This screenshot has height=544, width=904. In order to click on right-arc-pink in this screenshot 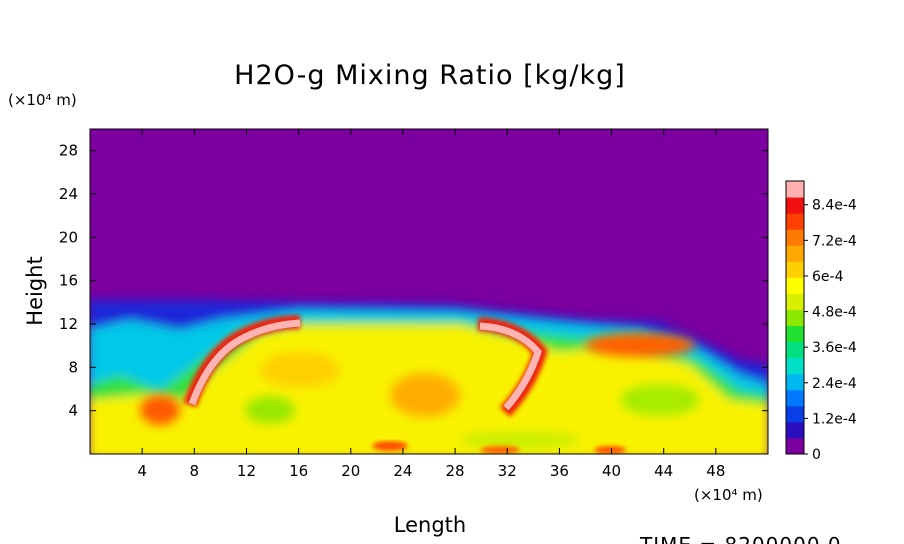, I will do `click(510, 366)`.